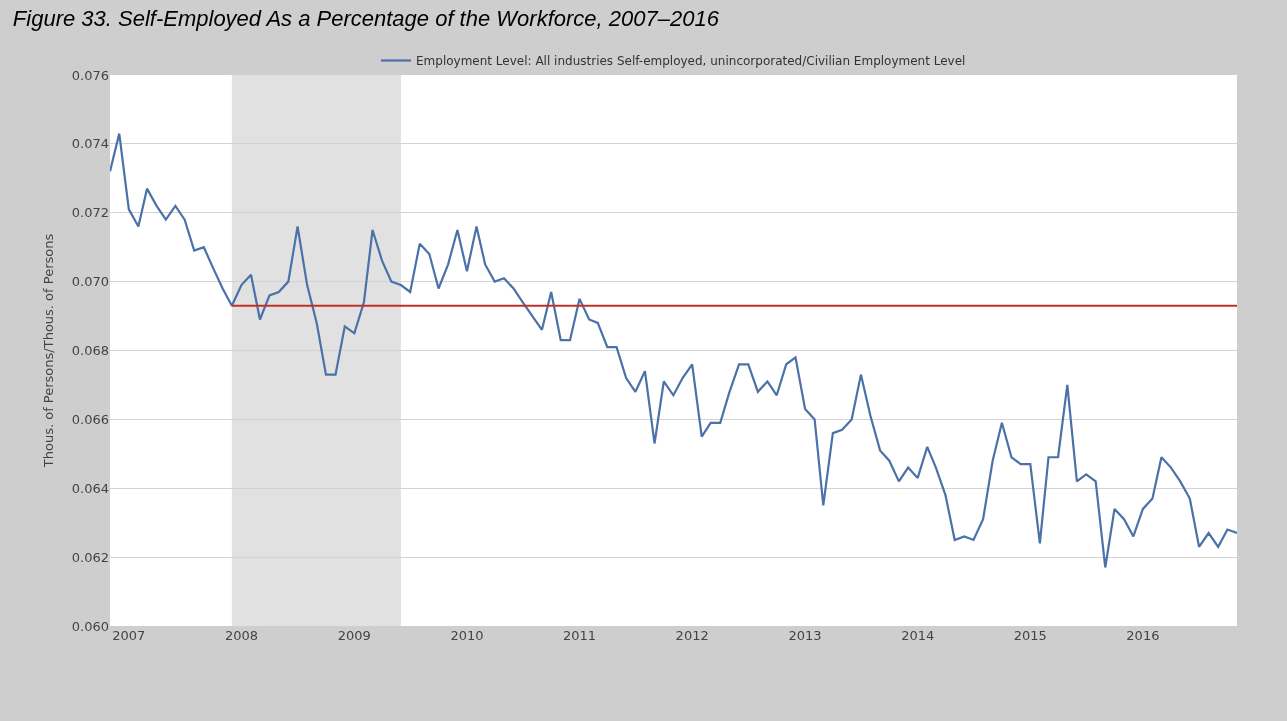 The height and width of the screenshot is (721, 1287). I want to click on x-tick-label: 2011, so click(580, 635).